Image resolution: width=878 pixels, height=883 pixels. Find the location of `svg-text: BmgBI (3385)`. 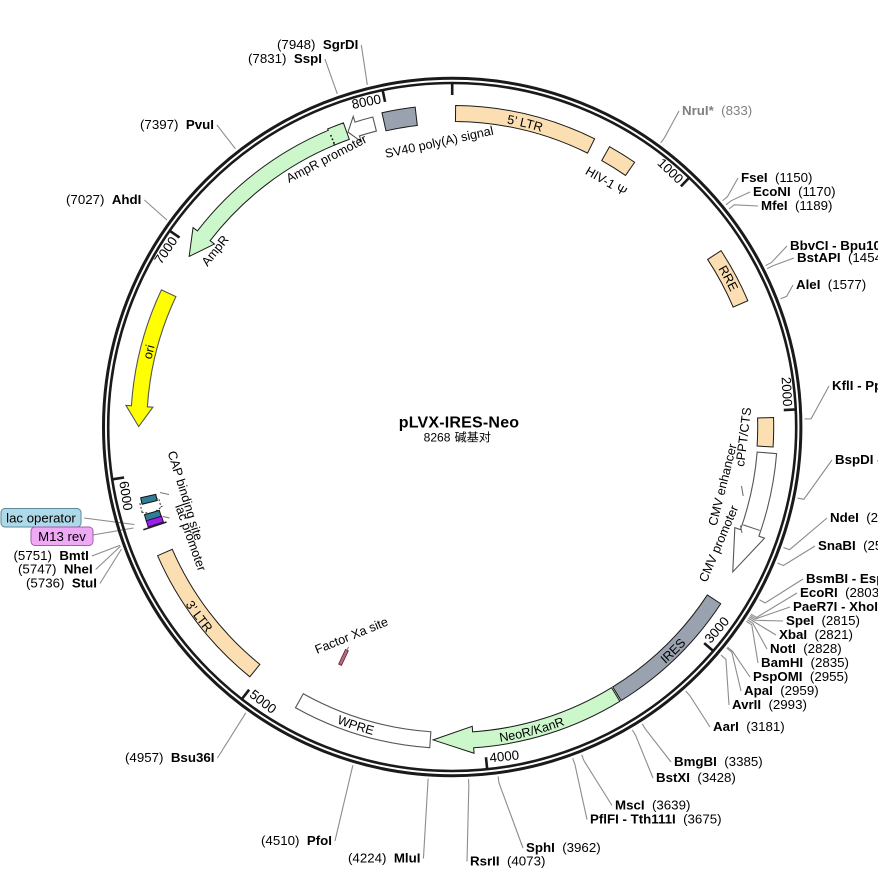

svg-text: BmgBI (3385) is located at coordinates (718, 761).